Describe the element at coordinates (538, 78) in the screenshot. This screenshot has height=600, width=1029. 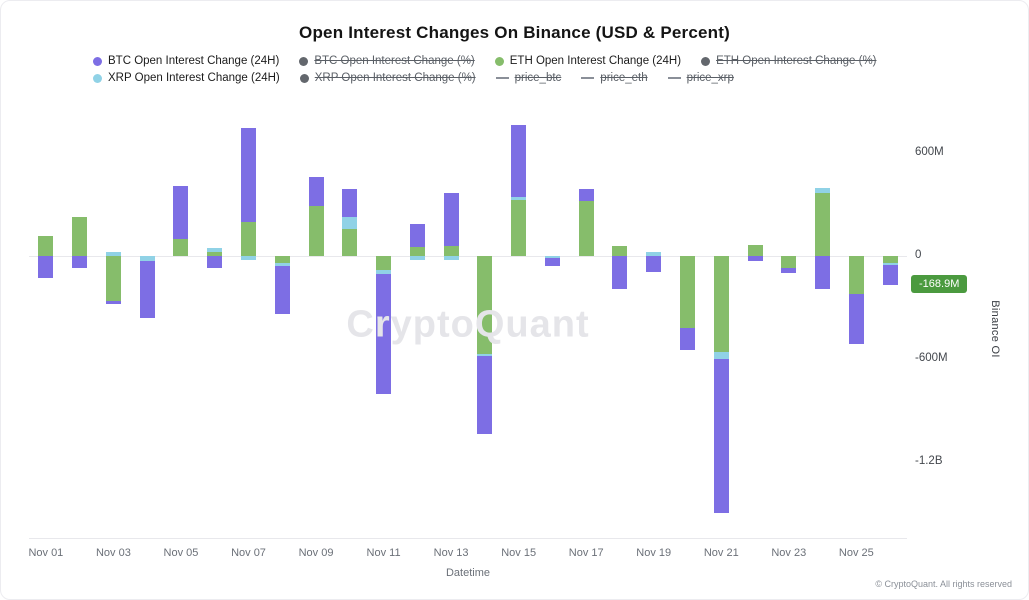
I see `legend-label: price_btc` at that location.